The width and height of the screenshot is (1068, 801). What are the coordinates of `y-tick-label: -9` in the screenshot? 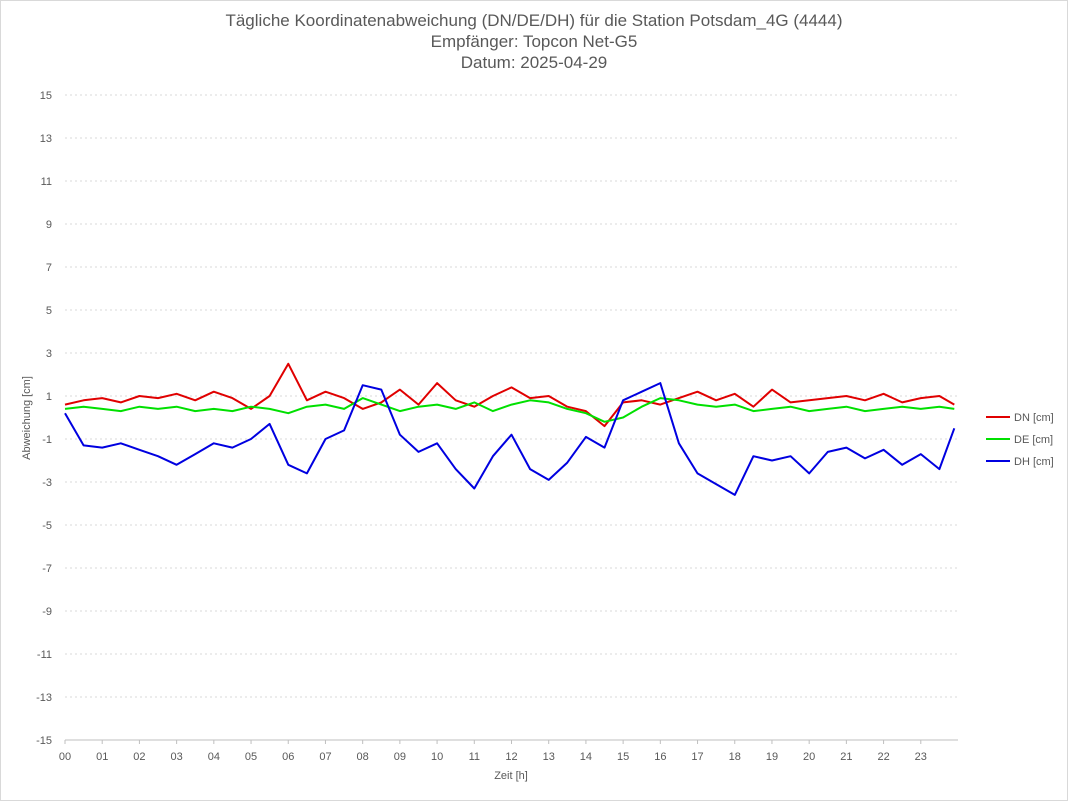 It's located at (47, 612).